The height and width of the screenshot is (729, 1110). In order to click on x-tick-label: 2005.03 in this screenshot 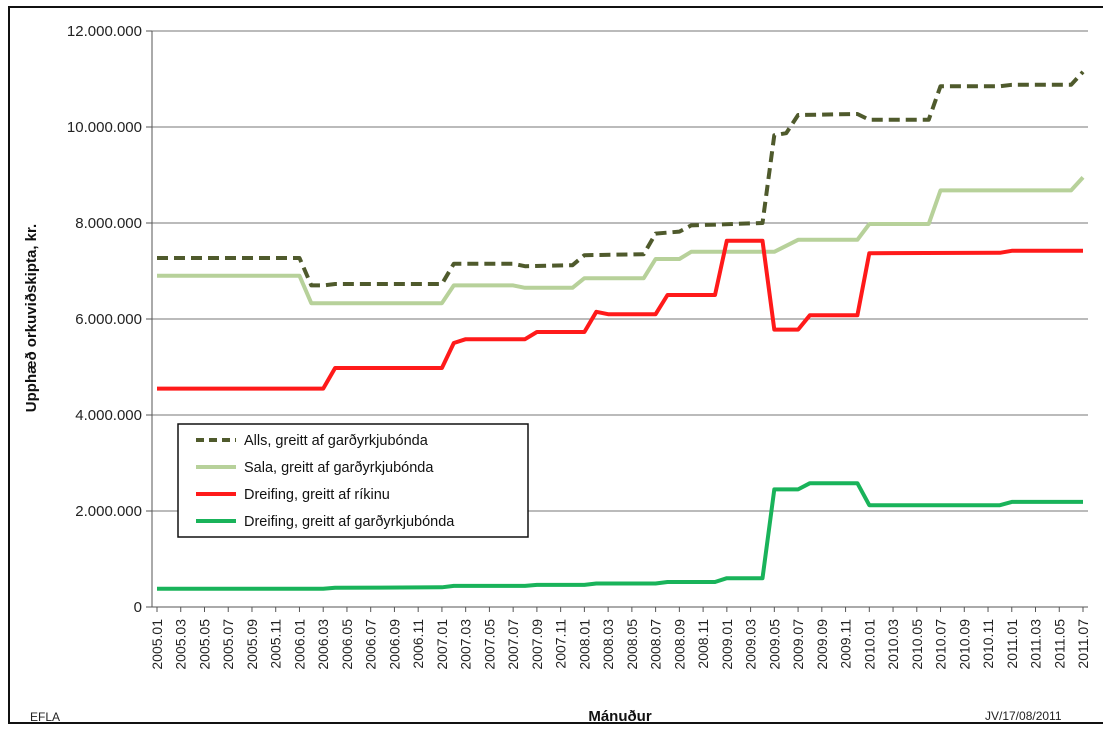, I will do `click(181, 644)`.